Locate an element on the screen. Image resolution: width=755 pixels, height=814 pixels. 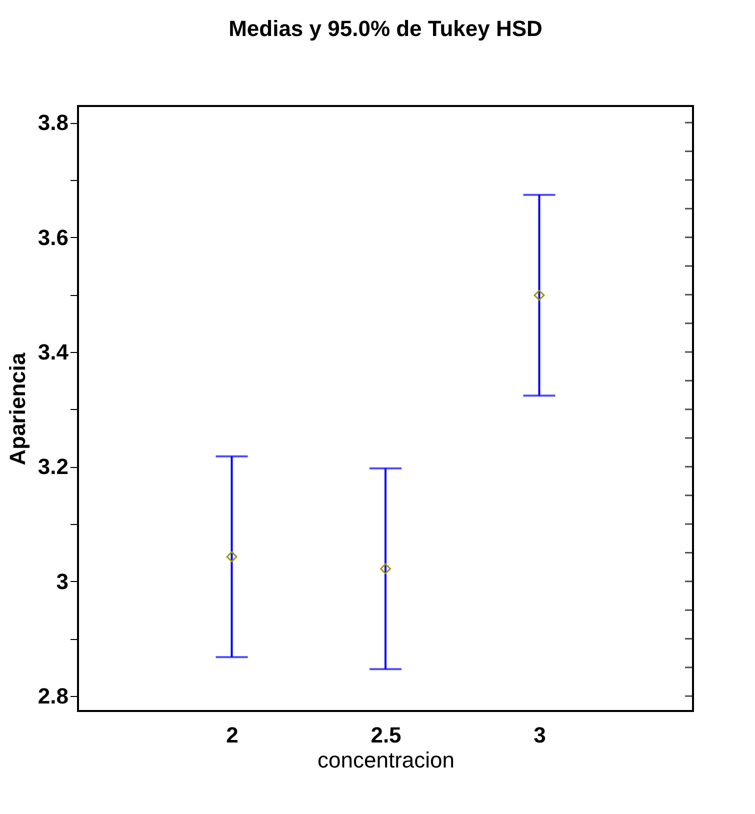
y-tick-label: 3.8 is located at coordinates (53, 123).